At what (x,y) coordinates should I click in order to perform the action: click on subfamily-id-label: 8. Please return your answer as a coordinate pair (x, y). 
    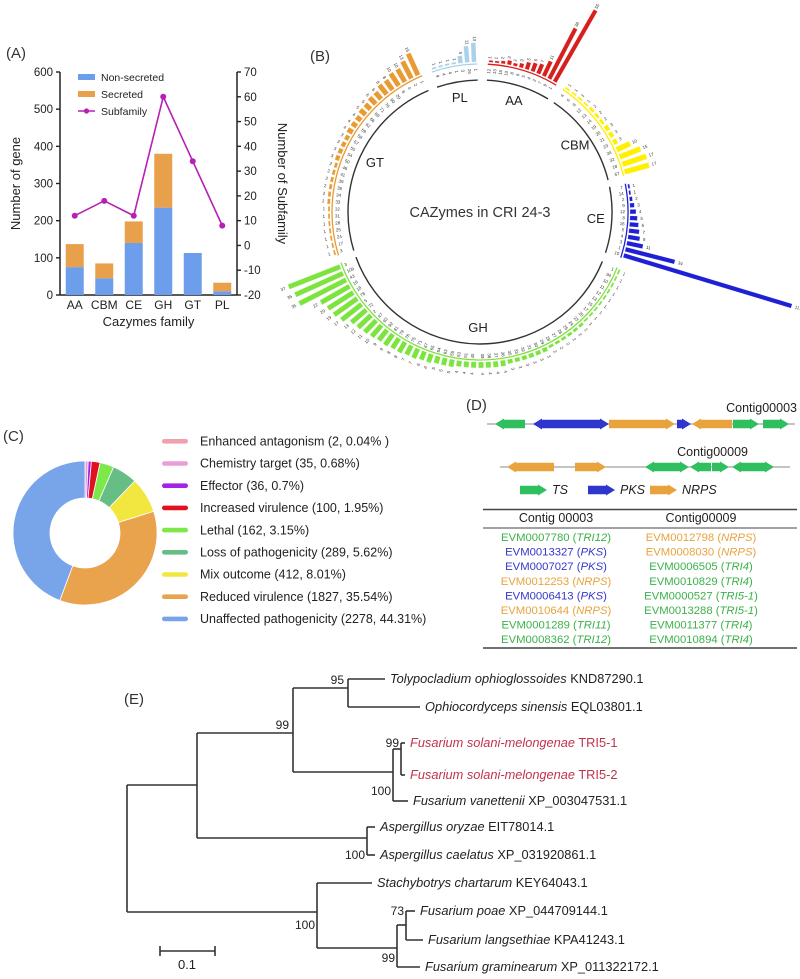
    Looking at the image, I should click on (404, 91).